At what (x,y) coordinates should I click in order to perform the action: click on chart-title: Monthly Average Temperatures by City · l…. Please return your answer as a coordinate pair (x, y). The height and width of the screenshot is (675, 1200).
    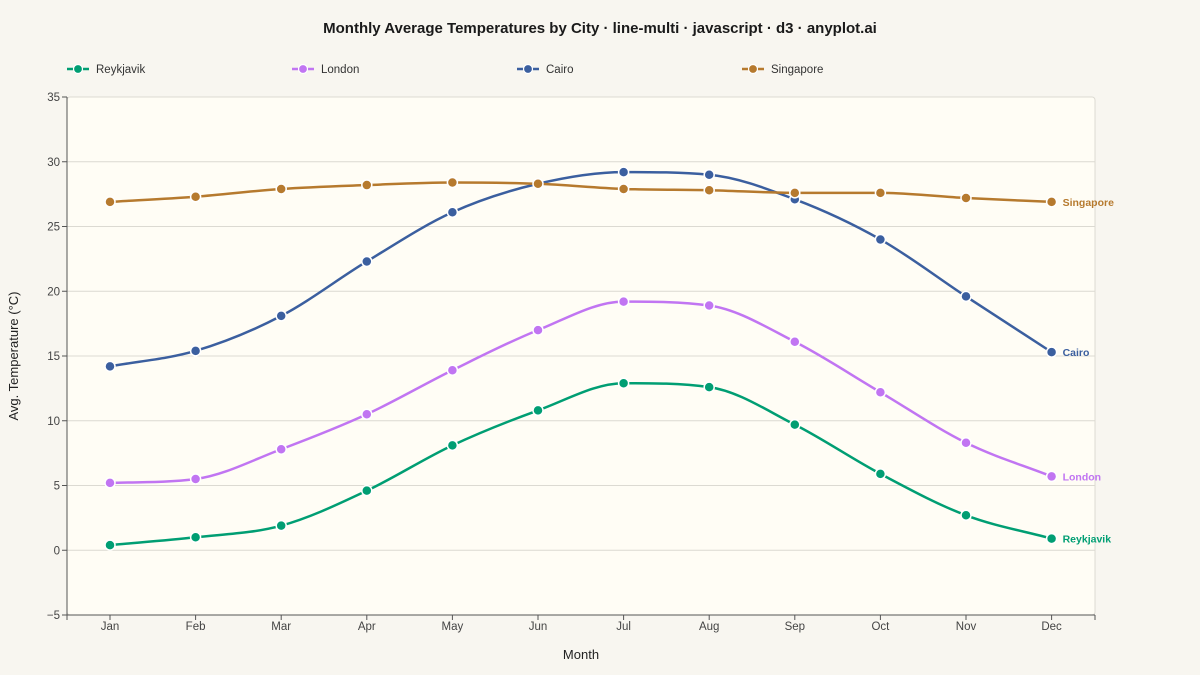
    Looking at the image, I should click on (600, 28).